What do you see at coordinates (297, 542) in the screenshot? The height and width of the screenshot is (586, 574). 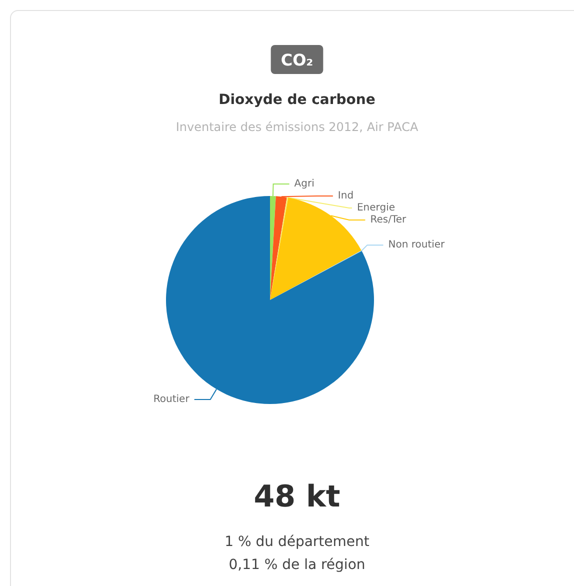 I see `text: 1 % du département` at bounding box center [297, 542].